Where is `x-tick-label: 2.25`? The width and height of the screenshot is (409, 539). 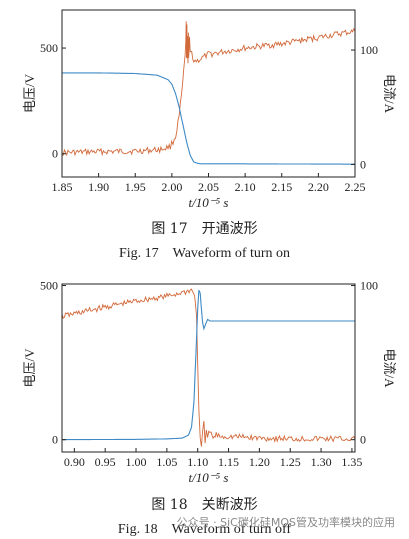 x-tick-label: 2.25 is located at coordinates (355, 187).